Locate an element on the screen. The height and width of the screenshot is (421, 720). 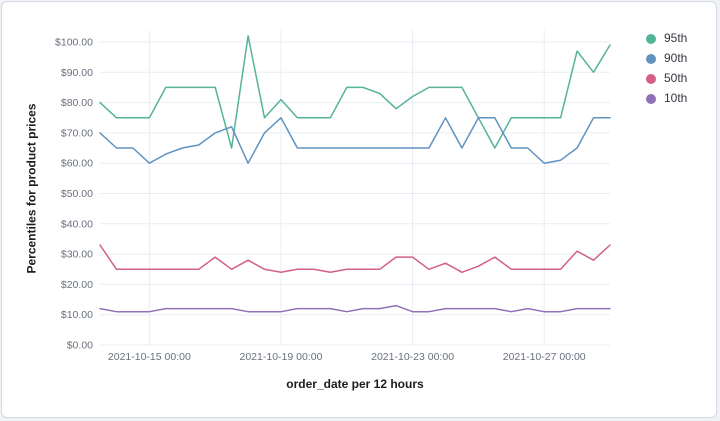
legend-item-50th: 50th is located at coordinates (666, 78).